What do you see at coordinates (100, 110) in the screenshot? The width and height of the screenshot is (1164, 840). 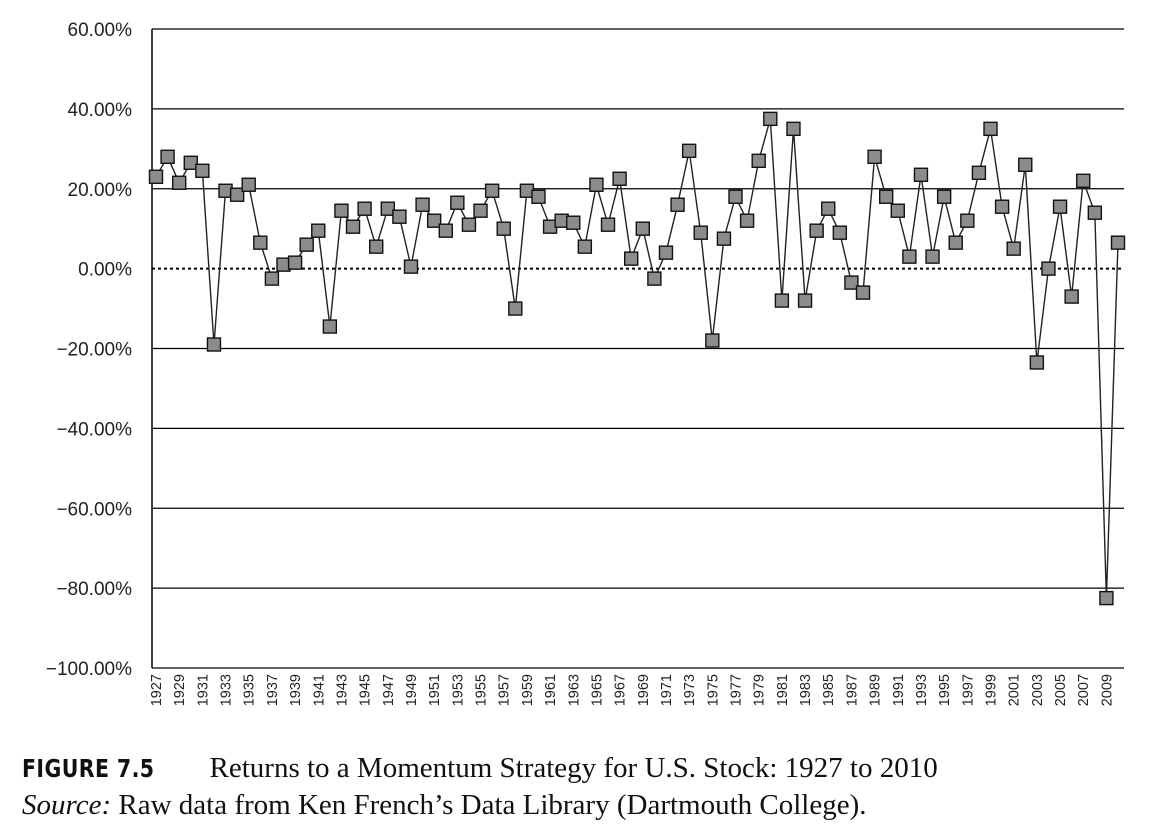 I see `y-tick-label: 40.00%` at bounding box center [100, 110].